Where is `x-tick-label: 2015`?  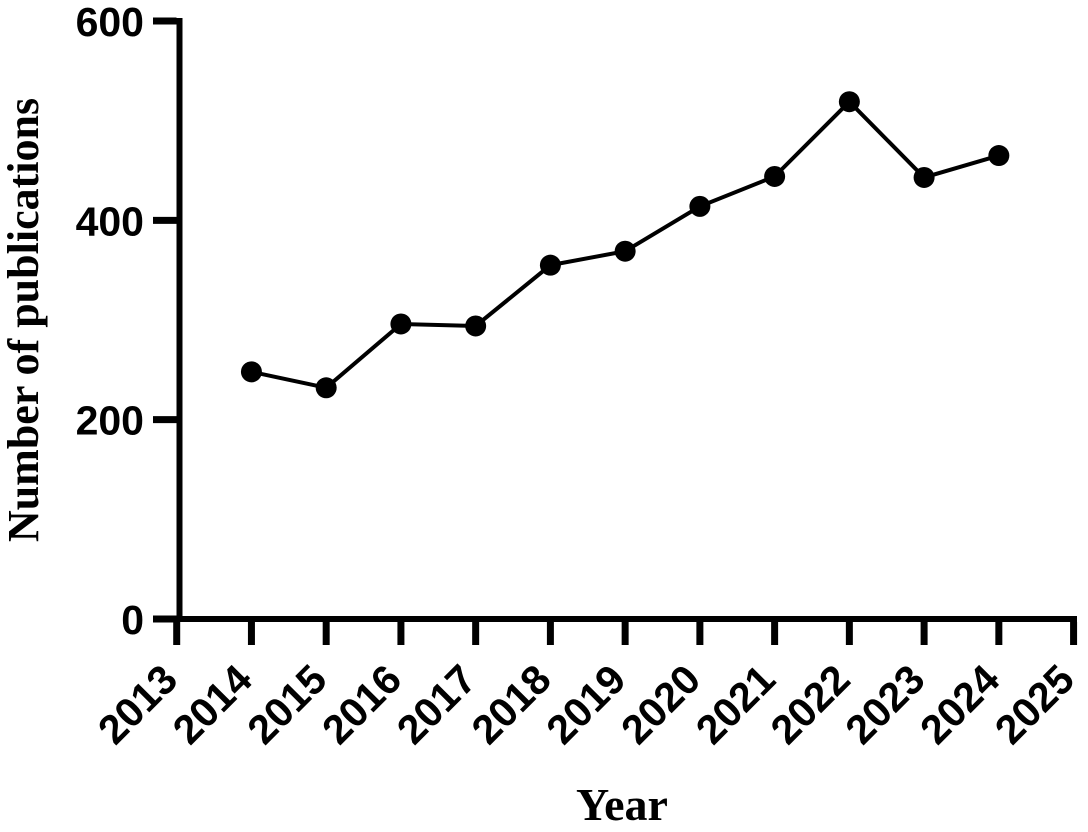
x-tick-label: 2015 is located at coordinates (287, 704).